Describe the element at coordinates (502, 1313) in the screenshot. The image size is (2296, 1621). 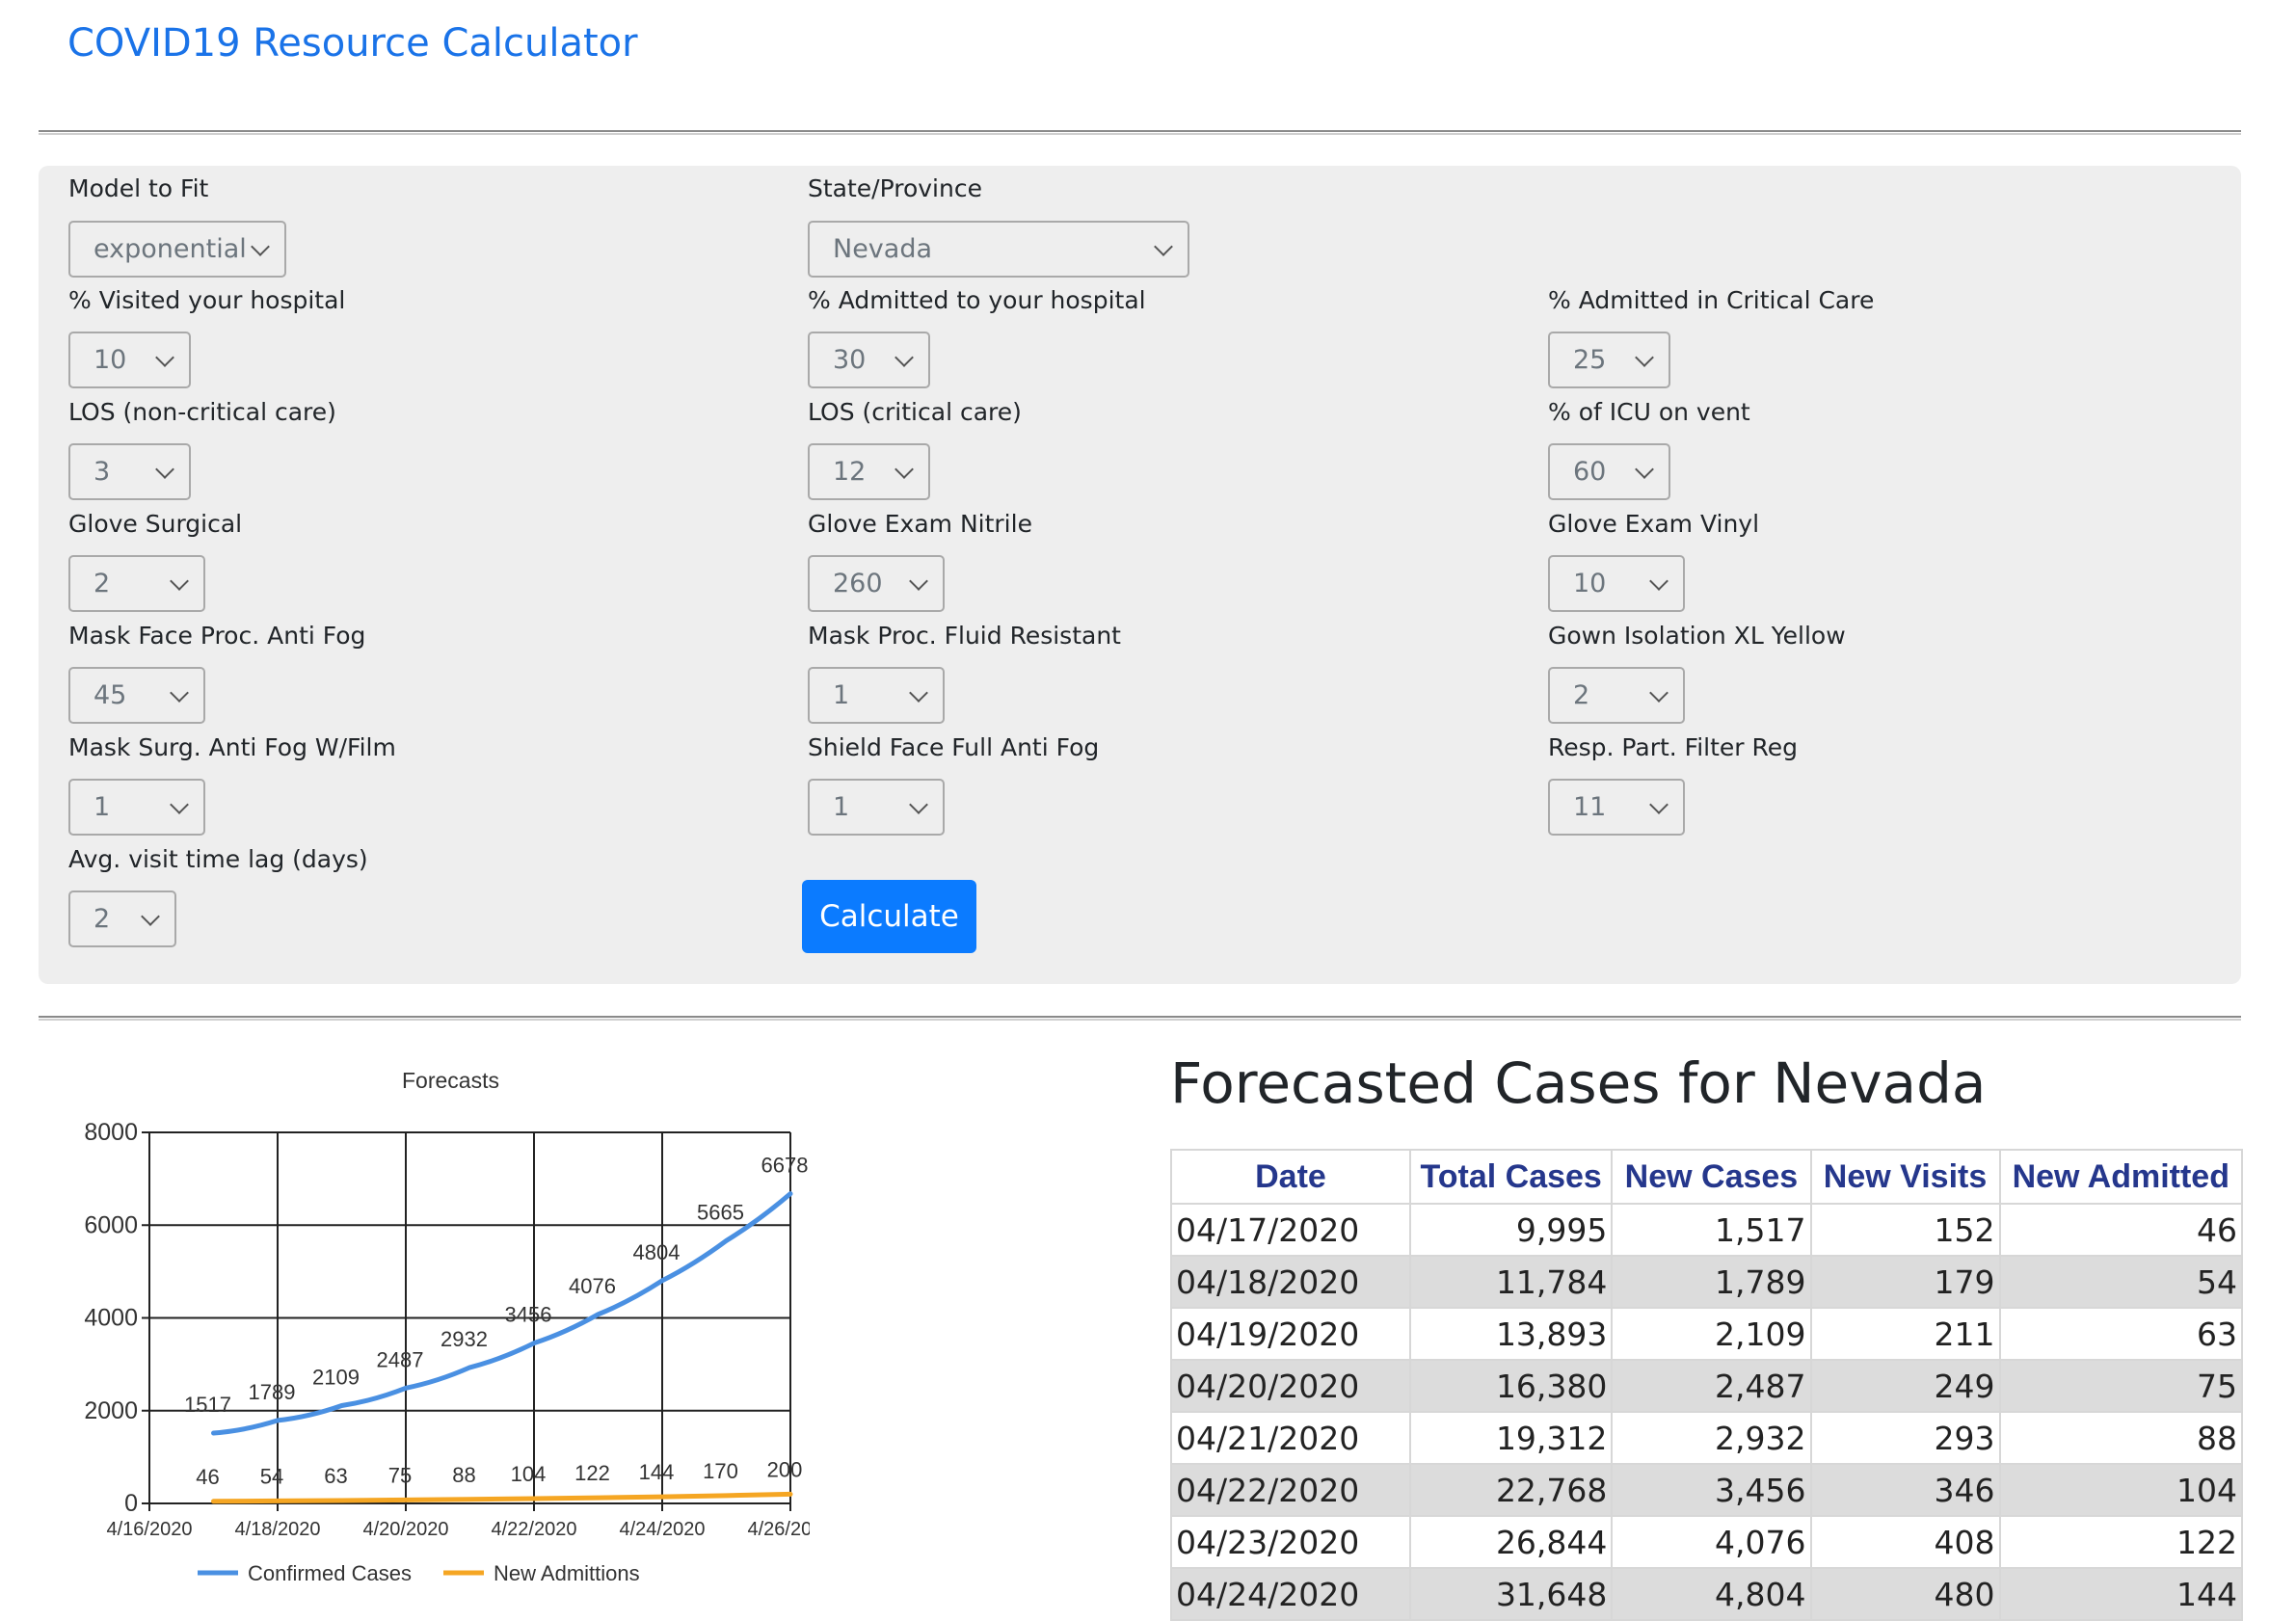
I see `series-line-confirmed-cases` at that location.